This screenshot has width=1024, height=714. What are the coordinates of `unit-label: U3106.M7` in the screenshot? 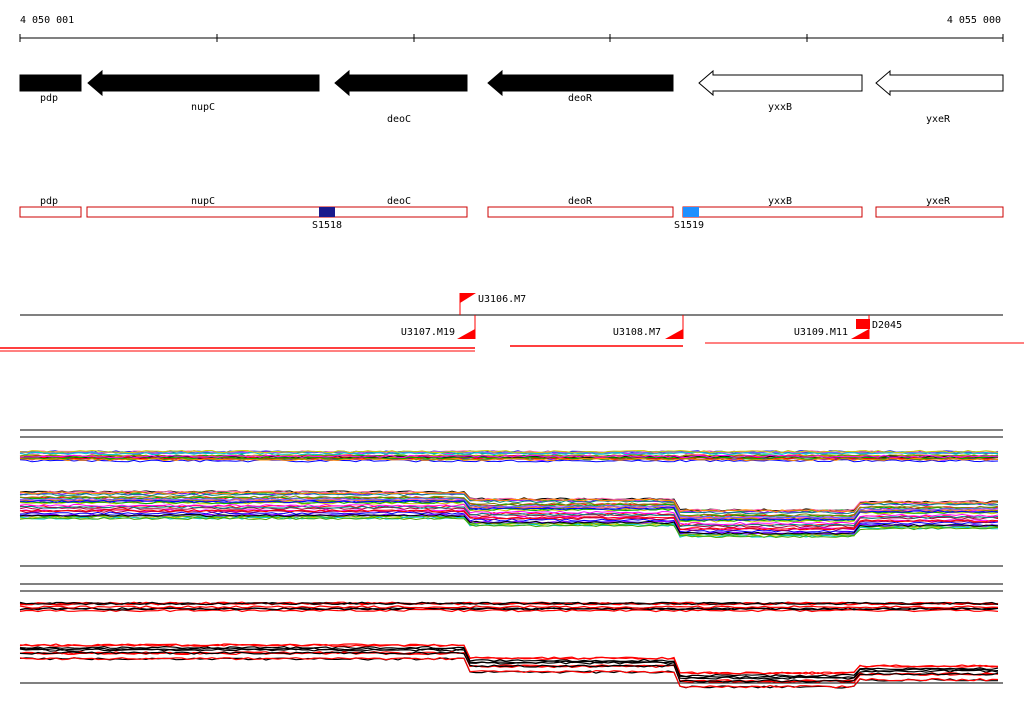 It's located at (502, 299).